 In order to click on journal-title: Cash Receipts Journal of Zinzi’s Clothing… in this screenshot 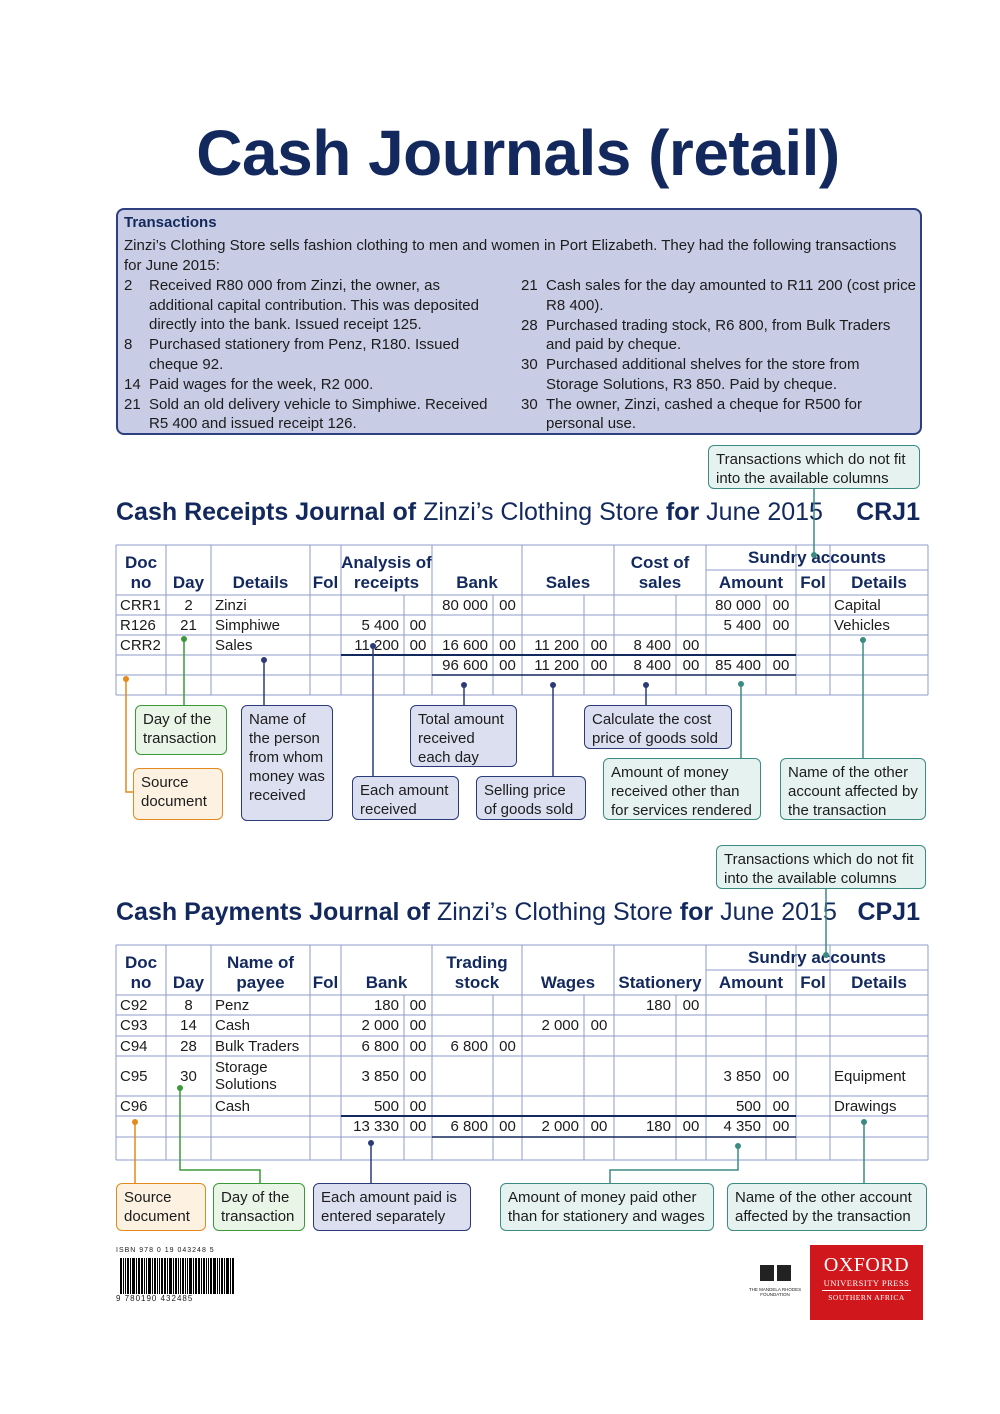, I will do `click(469, 512)`.